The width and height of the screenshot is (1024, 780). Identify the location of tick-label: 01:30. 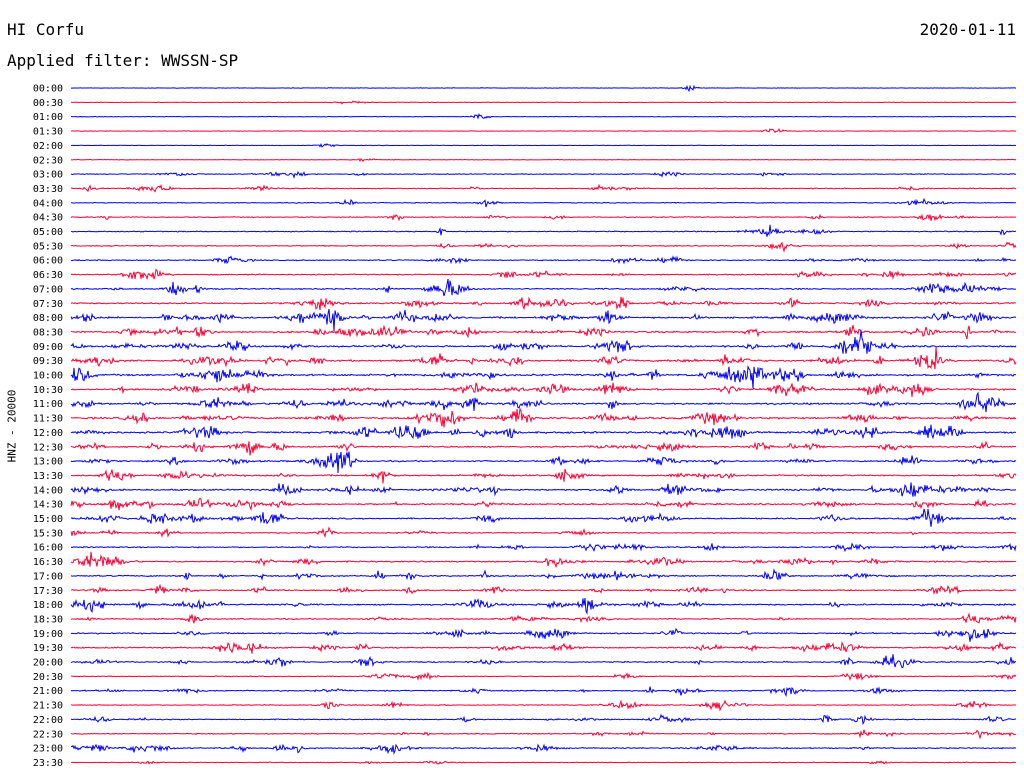
(48, 132).